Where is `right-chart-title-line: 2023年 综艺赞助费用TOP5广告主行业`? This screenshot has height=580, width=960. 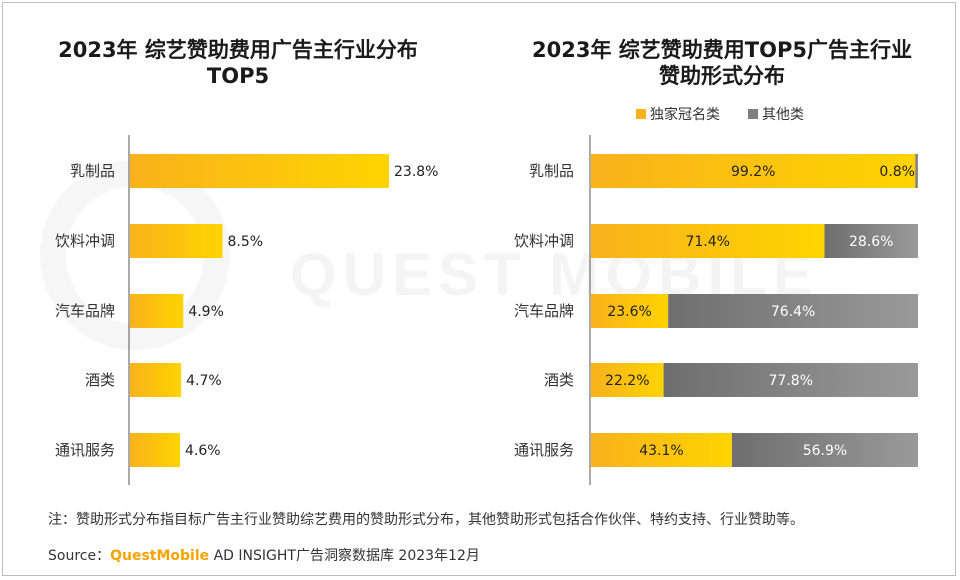
right-chart-title-line: 2023年 综艺赞助费用TOP5广告主行业 is located at coordinates (722, 50).